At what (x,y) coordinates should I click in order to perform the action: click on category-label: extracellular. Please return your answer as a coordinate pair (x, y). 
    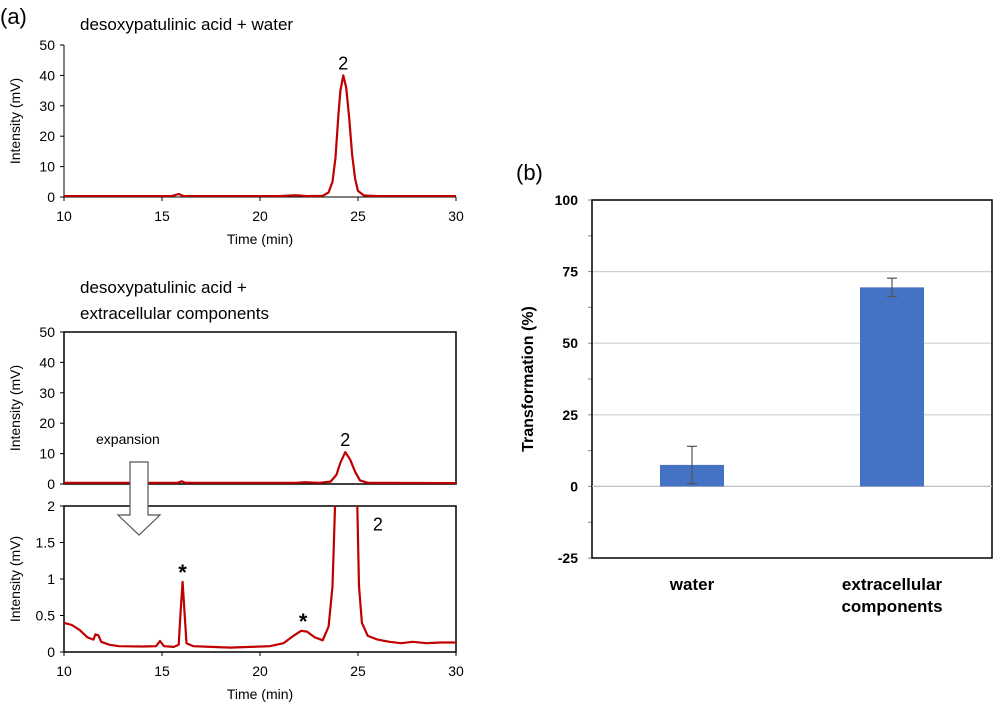
    Looking at the image, I should click on (892, 584).